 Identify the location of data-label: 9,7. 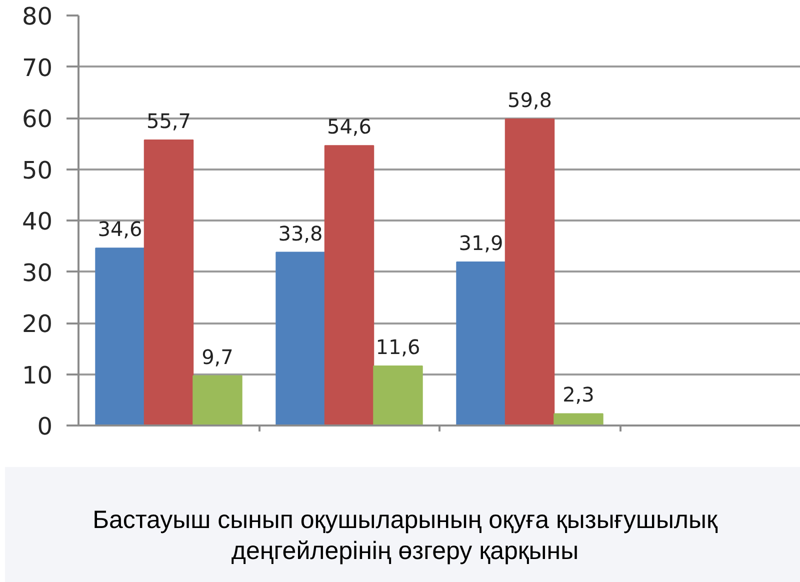
(218, 356).